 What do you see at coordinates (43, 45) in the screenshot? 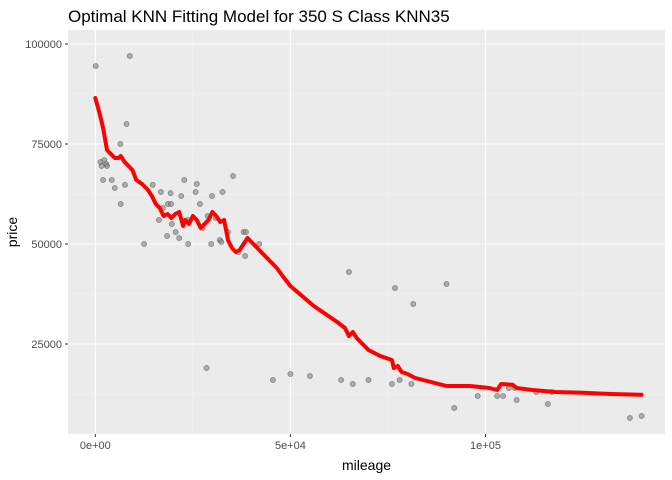
I see `y-tick-label: 100000` at bounding box center [43, 45].